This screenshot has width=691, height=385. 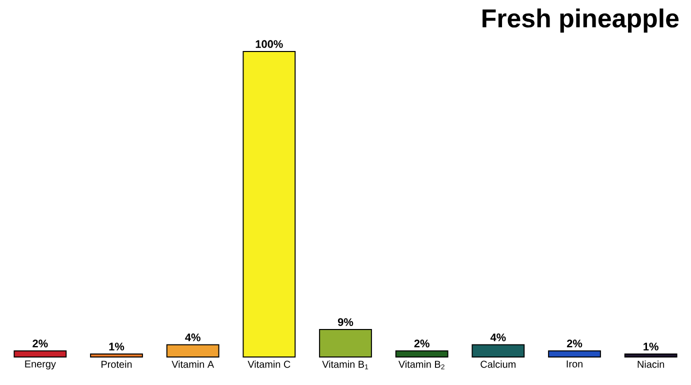 I want to click on data-label: 9%, so click(x=346, y=322).